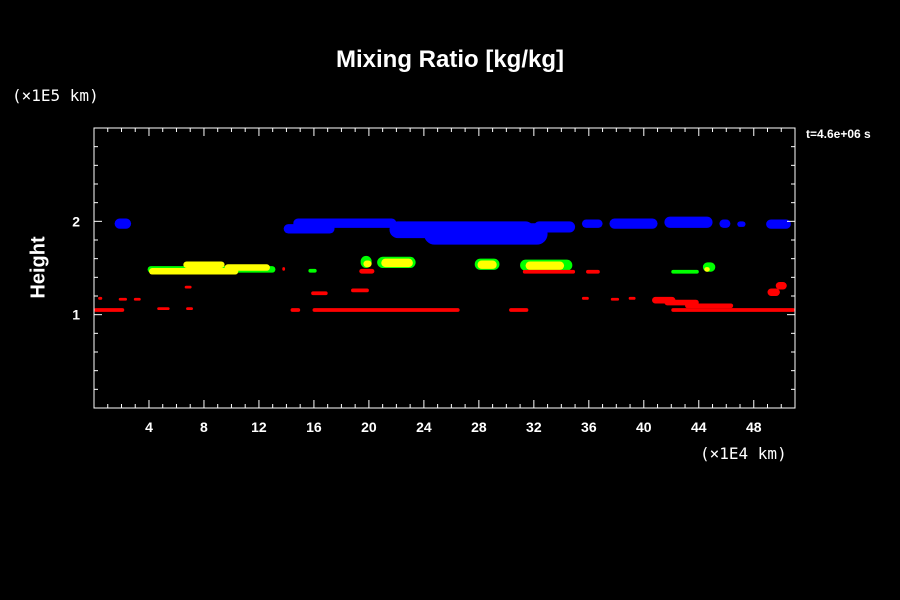 This screenshot has height=600, width=900. What do you see at coordinates (76, 315) in the screenshot?
I see `y-tick-label: 1` at bounding box center [76, 315].